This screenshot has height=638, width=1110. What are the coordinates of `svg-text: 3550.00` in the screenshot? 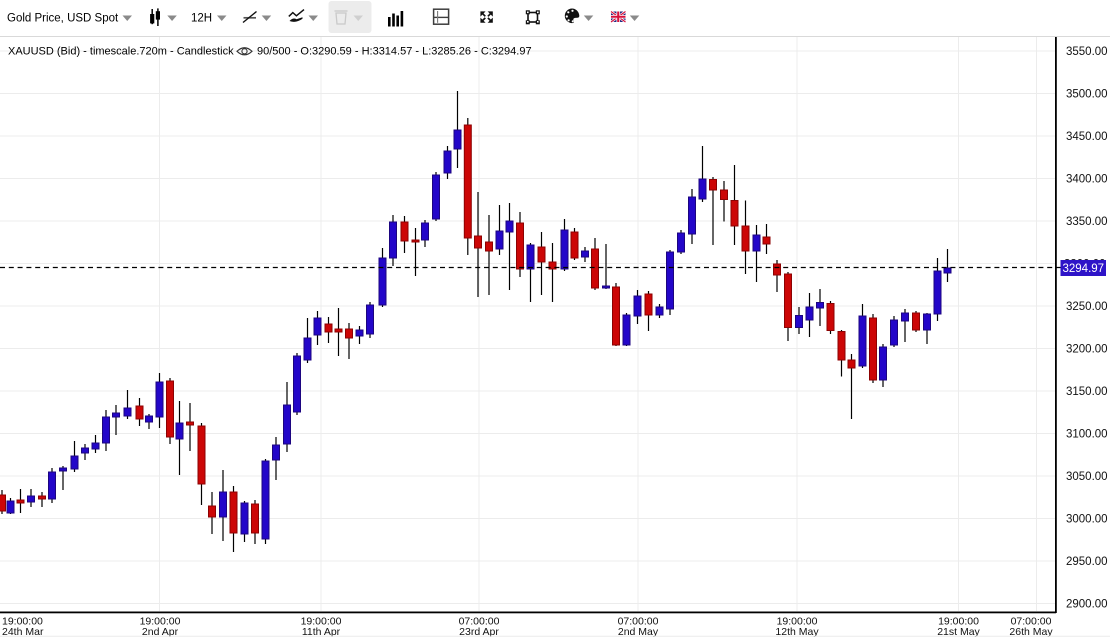 It's located at (1087, 52).